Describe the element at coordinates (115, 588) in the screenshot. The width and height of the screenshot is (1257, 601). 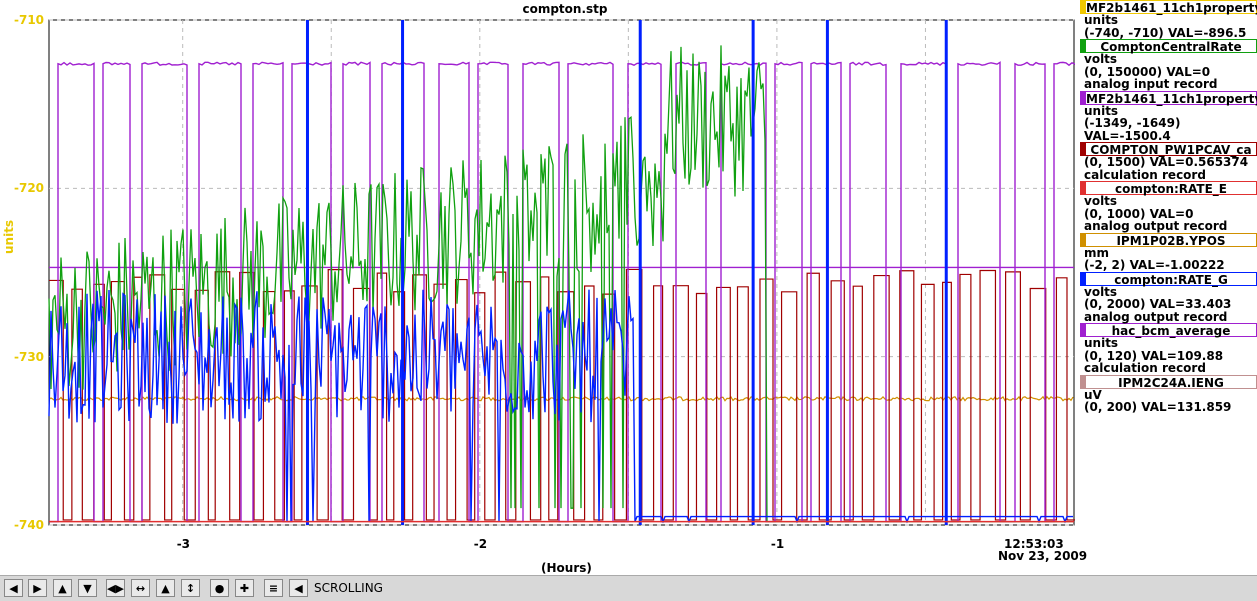
I see `zoom-horizontal-button: ◀▶` at that location.